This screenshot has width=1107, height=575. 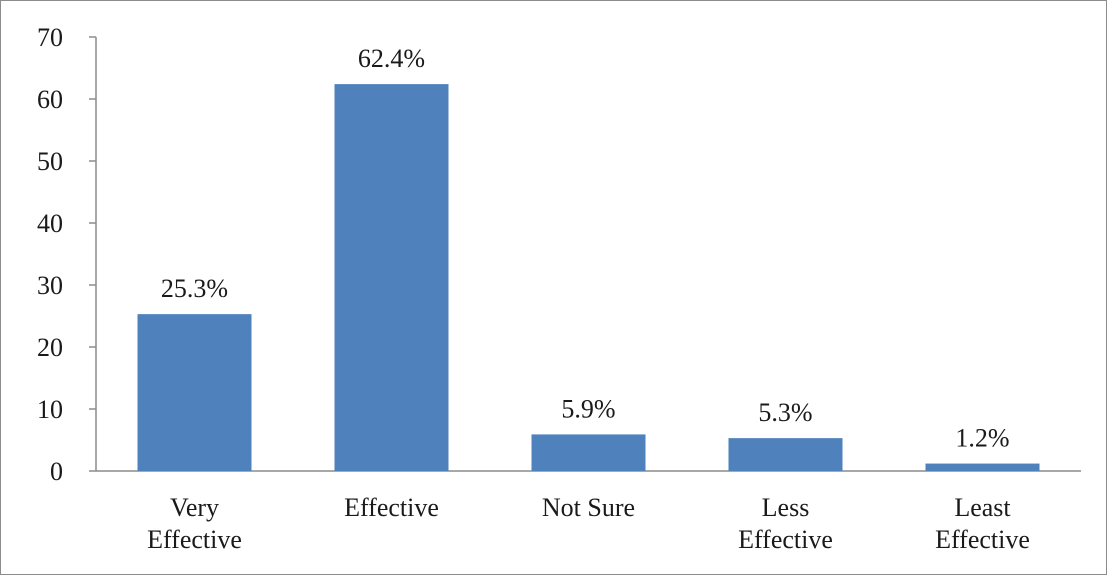 I want to click on x-tick-label: Less Effective, so click(x=785, y=523).